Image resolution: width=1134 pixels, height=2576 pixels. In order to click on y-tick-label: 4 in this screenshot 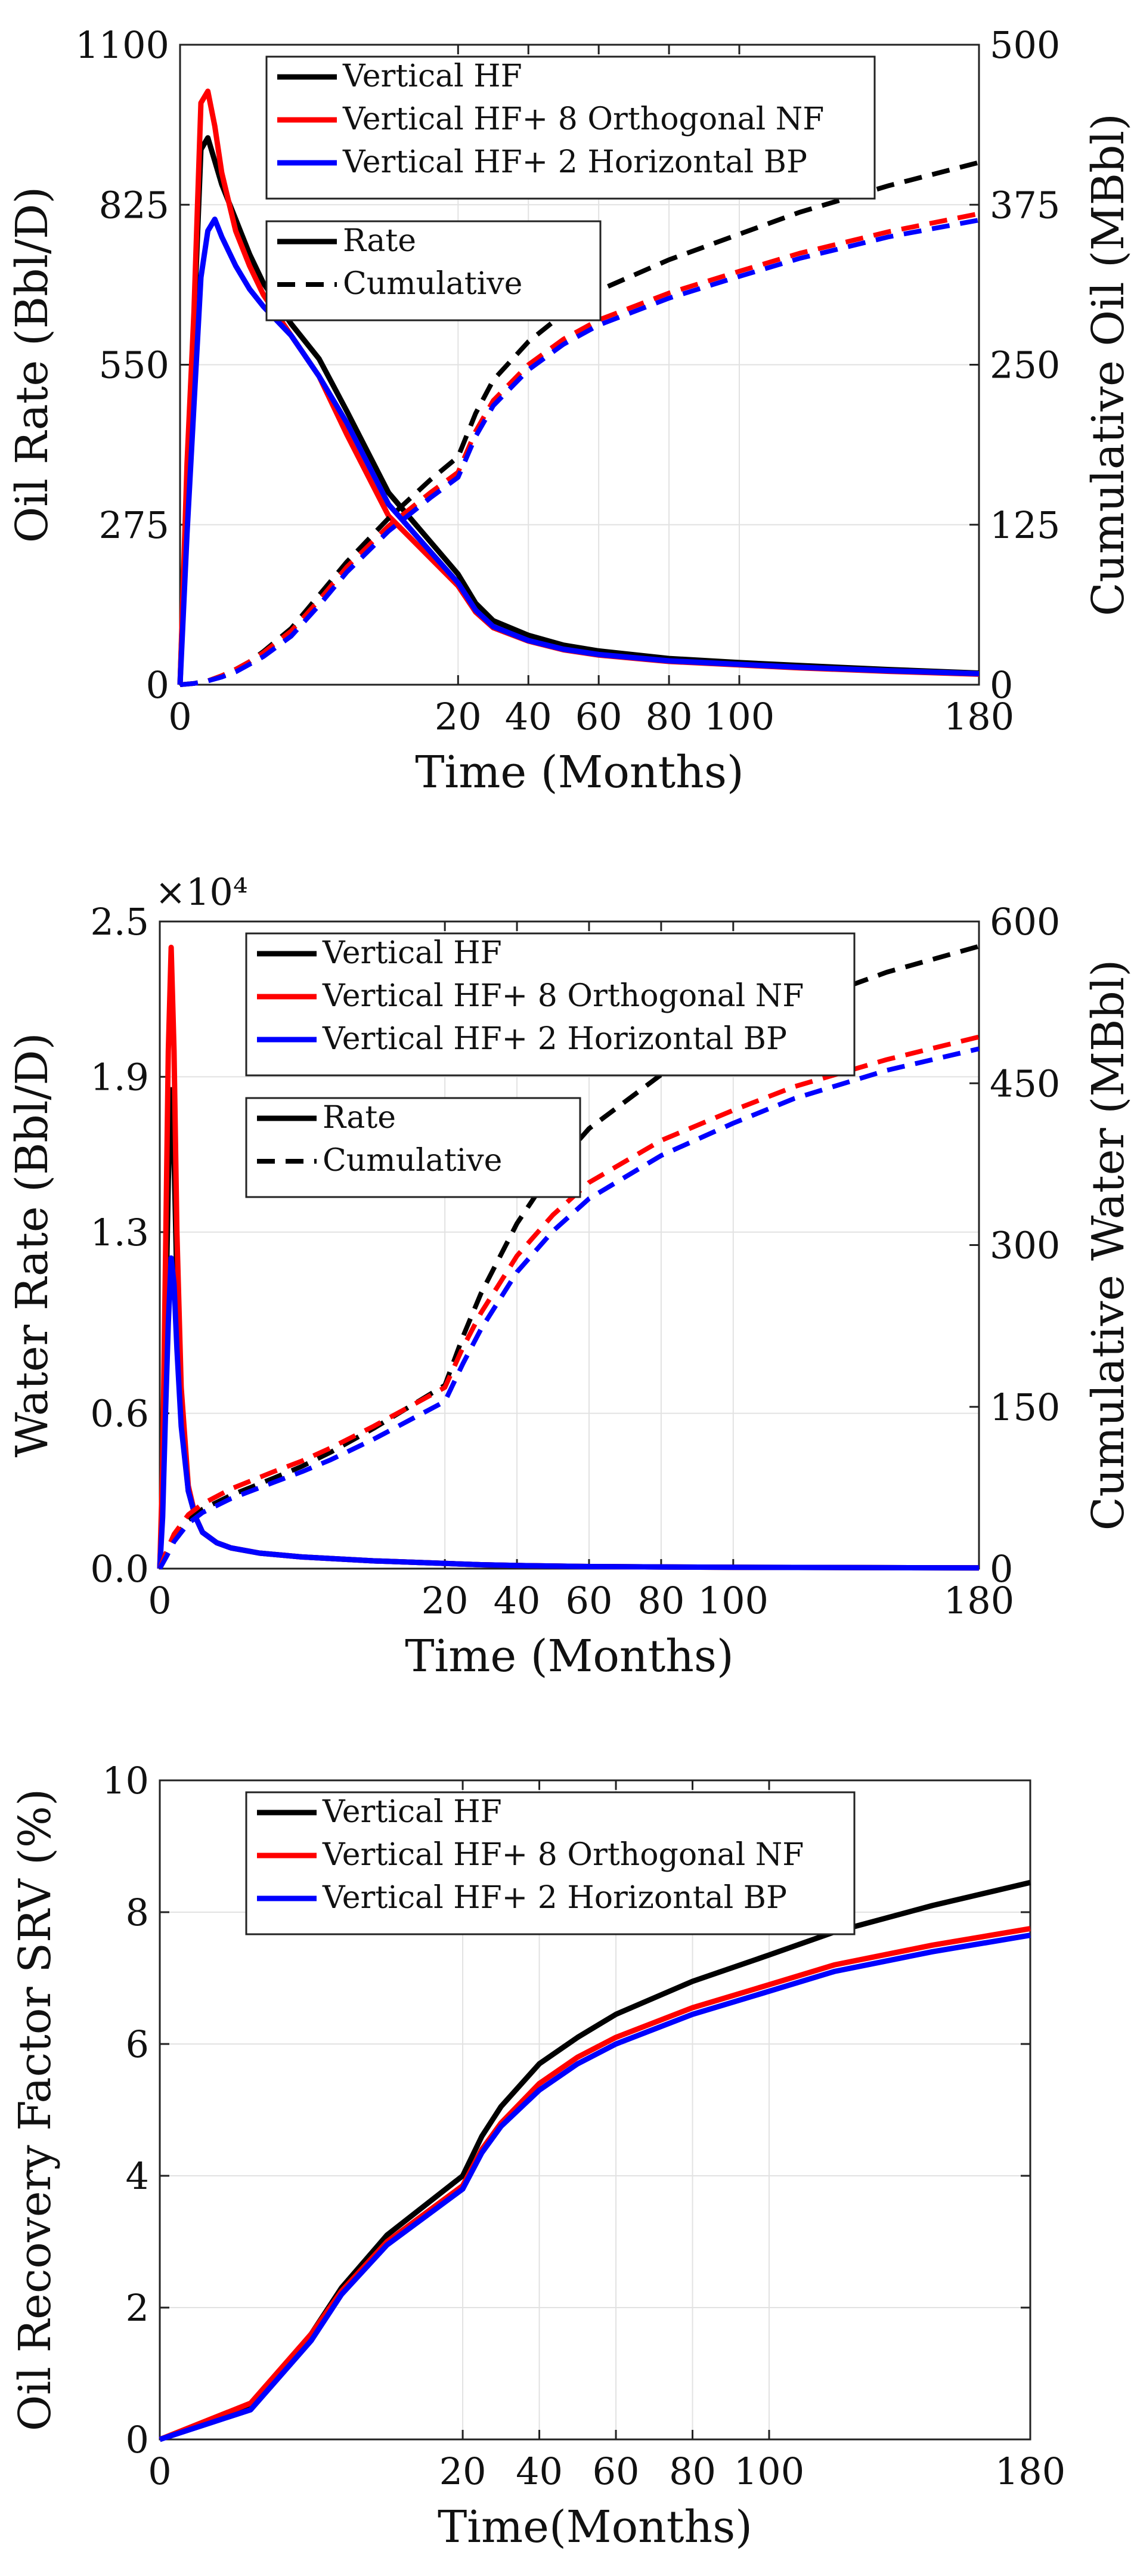, I will do `click(137, 2176)`.